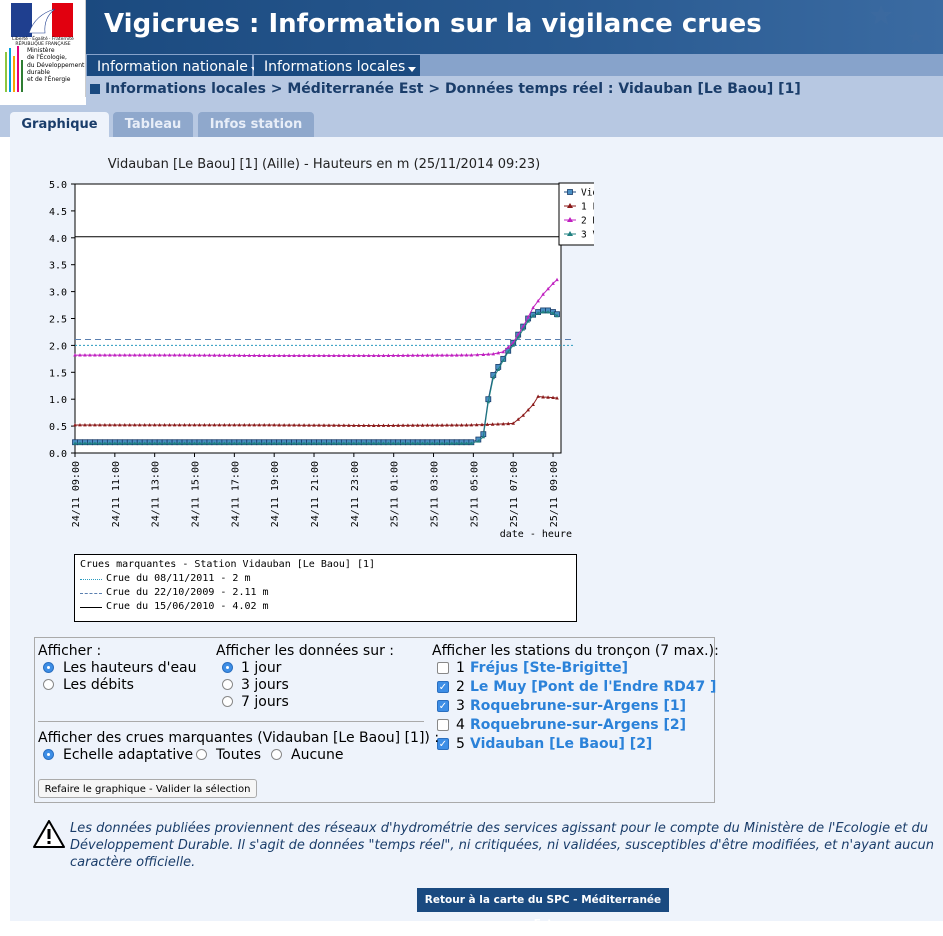  I want to click on nav-informations-locales: Informations locales, so click(337, 66).